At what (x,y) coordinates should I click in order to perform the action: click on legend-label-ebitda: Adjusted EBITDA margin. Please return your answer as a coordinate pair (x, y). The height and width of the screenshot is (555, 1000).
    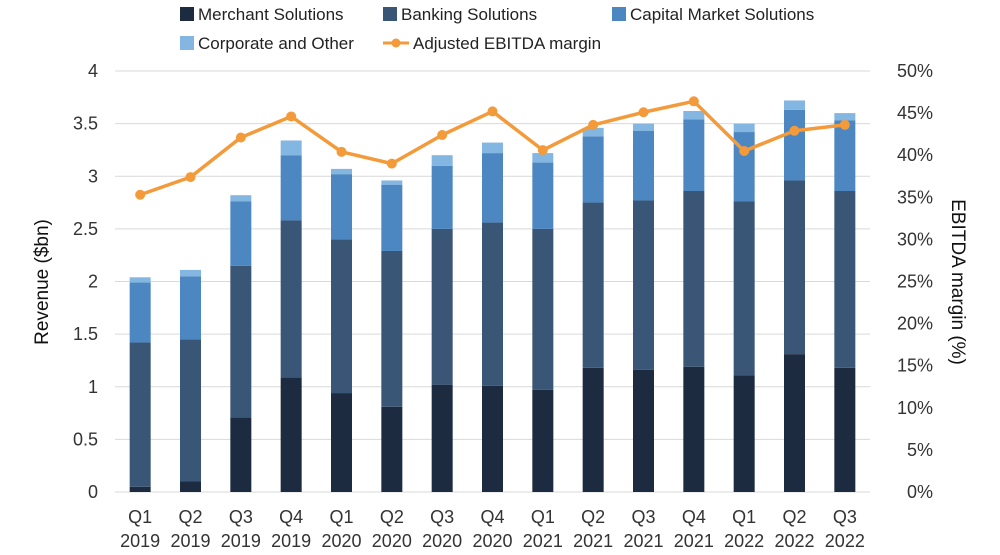
    Looking at the image, I should click on (507, 43).